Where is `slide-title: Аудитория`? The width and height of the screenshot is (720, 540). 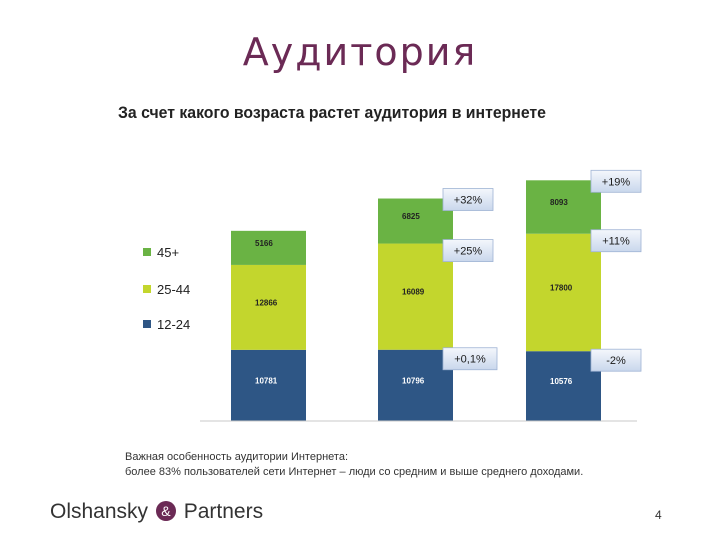 slide-title: Аудитория is located at coordinates (360, 52).